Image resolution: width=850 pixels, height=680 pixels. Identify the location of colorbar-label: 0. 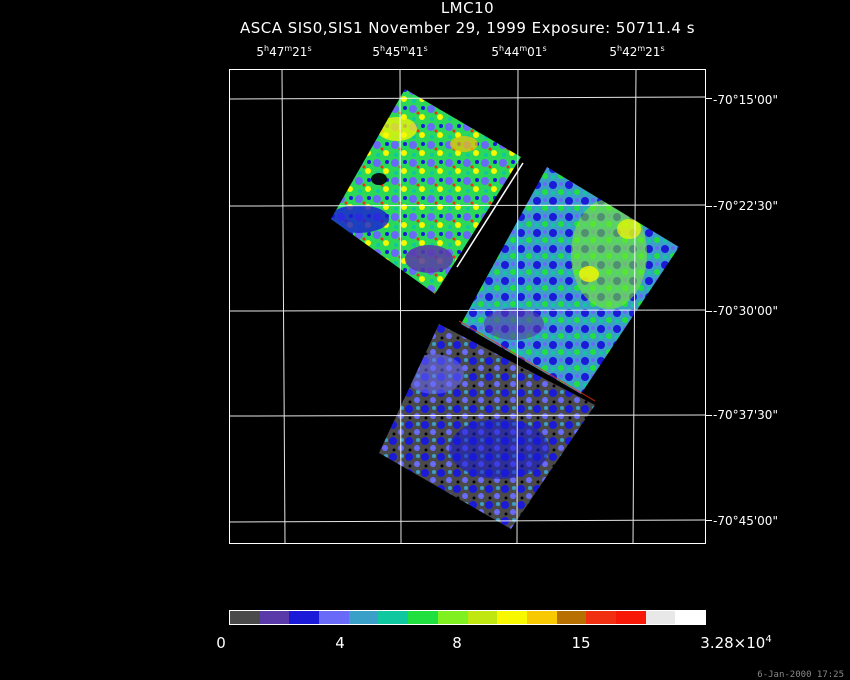
(221, 643).